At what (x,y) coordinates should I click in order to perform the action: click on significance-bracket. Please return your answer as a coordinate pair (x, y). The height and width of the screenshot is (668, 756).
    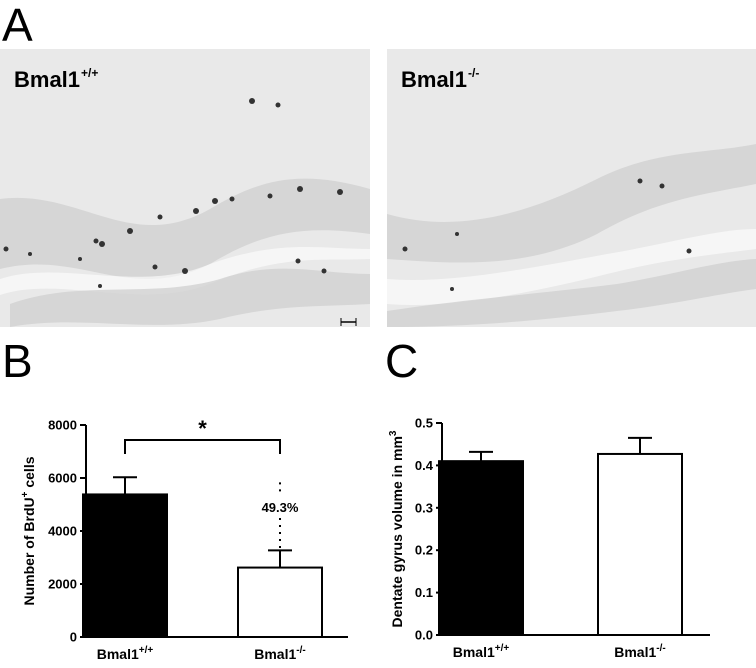
    Looking at the image, I should click on (202, 446).